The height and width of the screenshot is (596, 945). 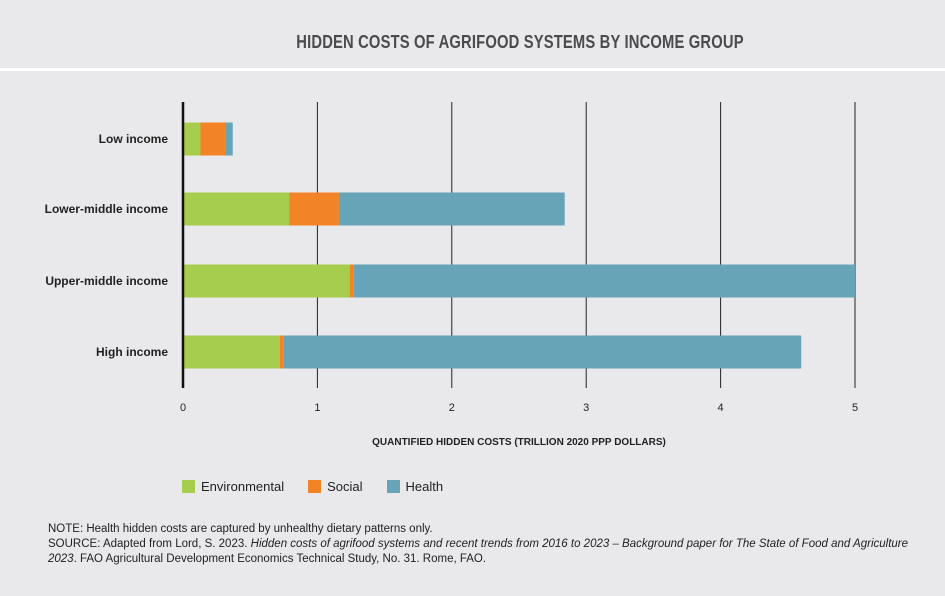 I want to click on title-divider, so click(x=472, y=69).